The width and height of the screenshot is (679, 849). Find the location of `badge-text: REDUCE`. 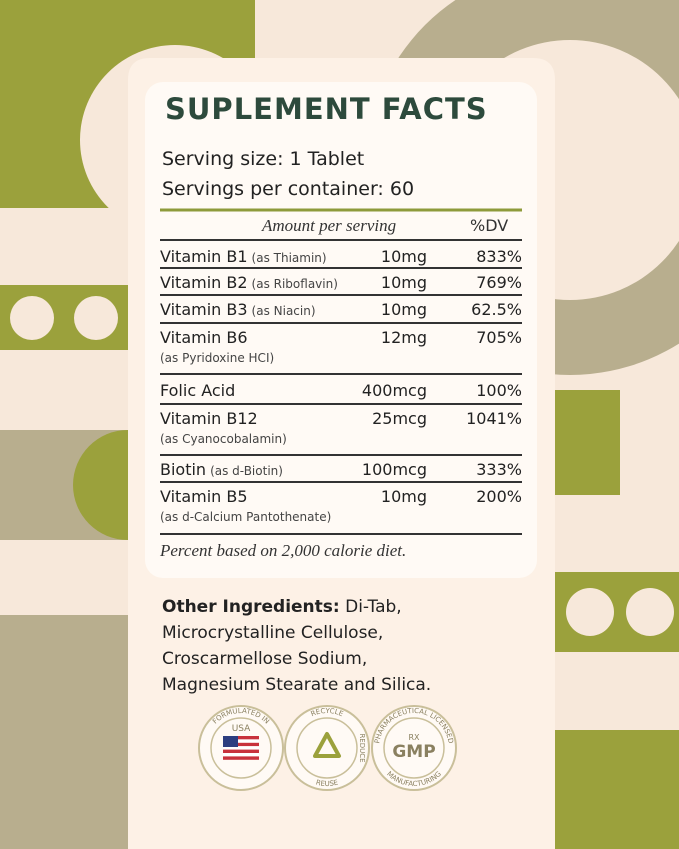

badge-text: REDUCE is located at coordinates (362, 747).